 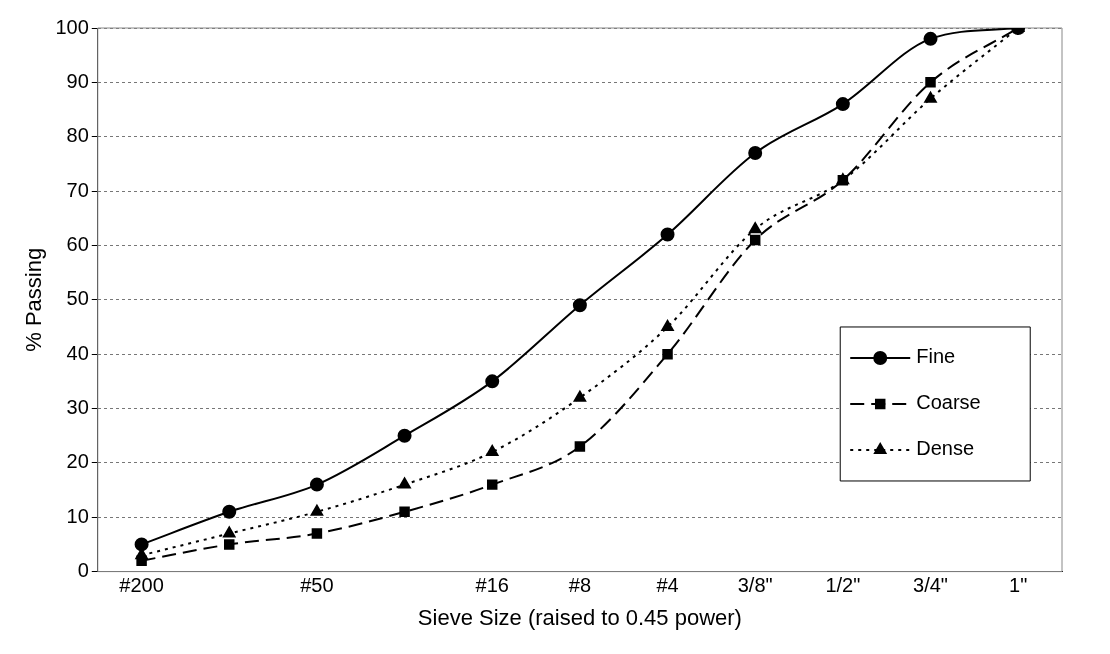 I want to click on y-tick-label: 70, so click(x=77, y=189).